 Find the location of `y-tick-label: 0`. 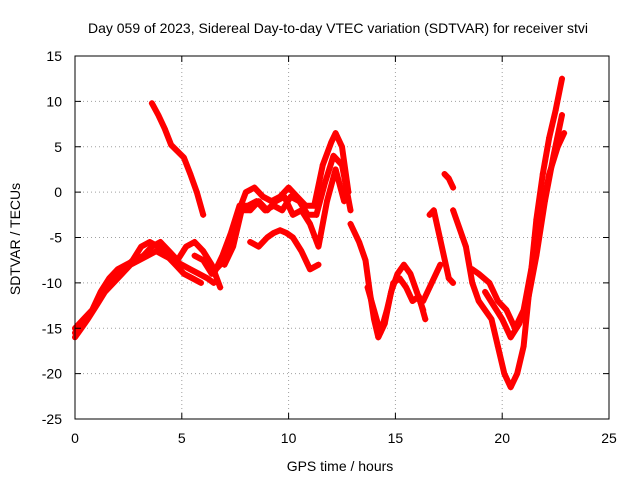

y-tick-label: 0 is located at coordinates (58, 192).